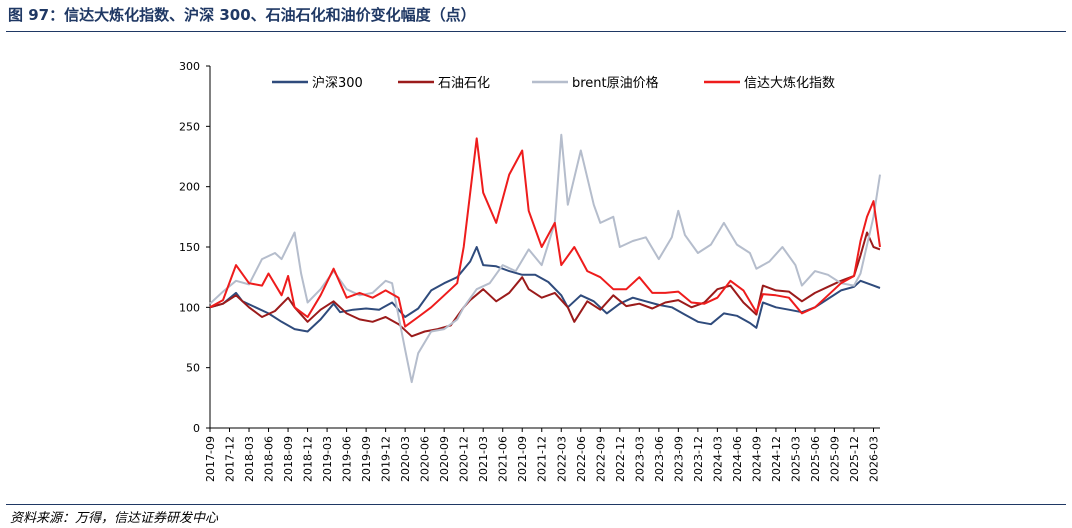 This screenshot has width=1072, height=528. What do you see at coordinates (776, 459) in the screenshot?
I see `x-tick-label: 2024-12` at bounding box center [776, 459].